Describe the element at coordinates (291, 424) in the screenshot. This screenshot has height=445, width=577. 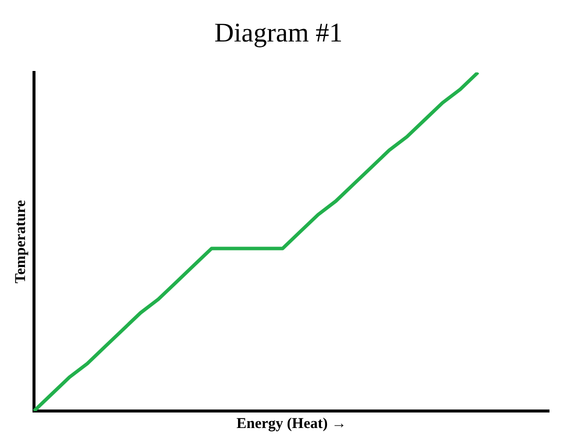
I see `x-axis-title: Energy (Heat) →` at that location.